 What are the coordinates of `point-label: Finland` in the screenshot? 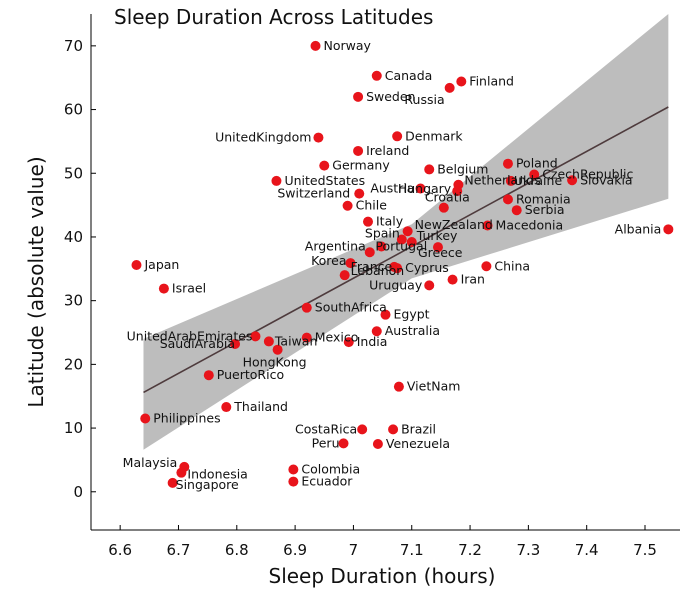 It's located at (491, 81).